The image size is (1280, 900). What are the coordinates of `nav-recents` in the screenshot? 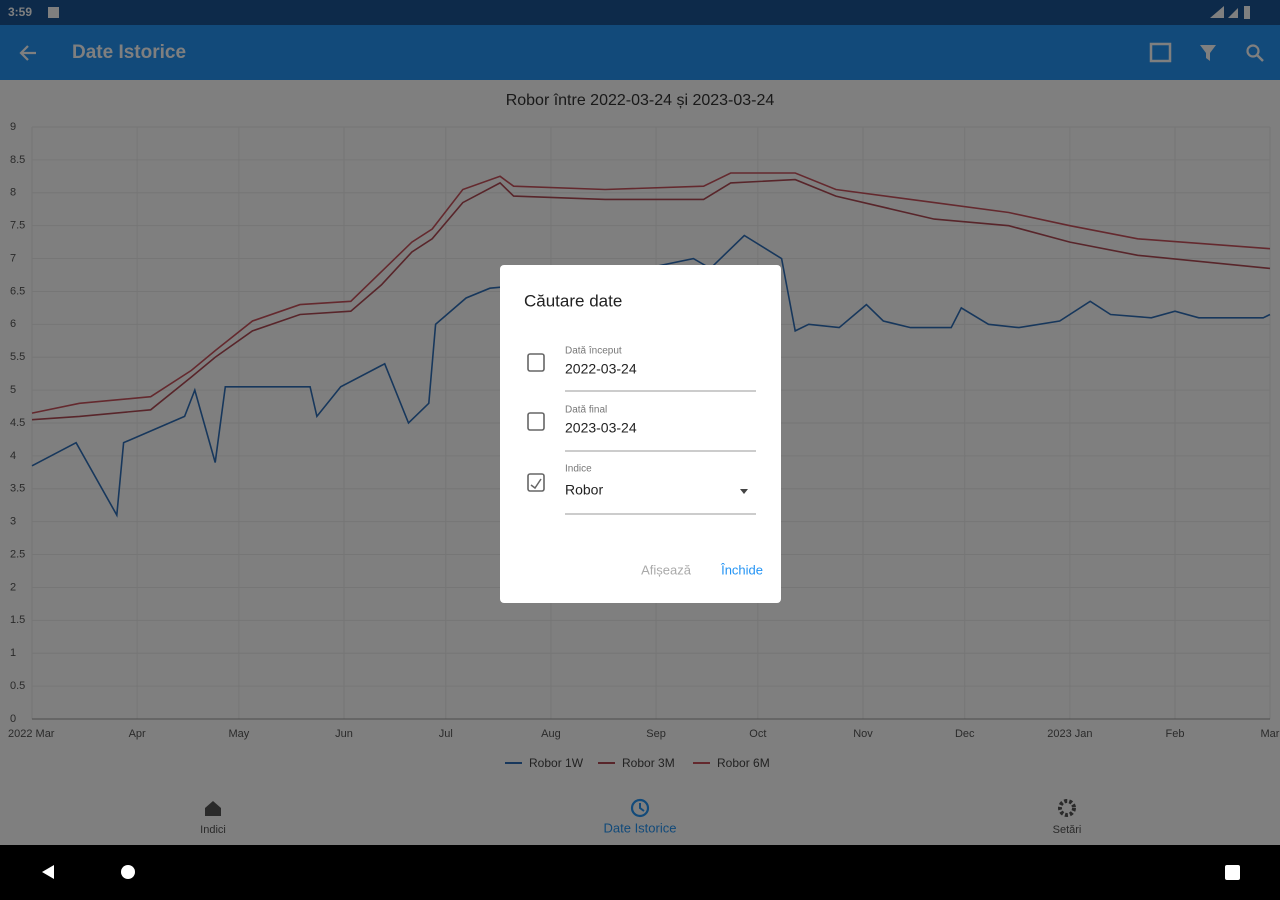 It's located at (1232, 872).